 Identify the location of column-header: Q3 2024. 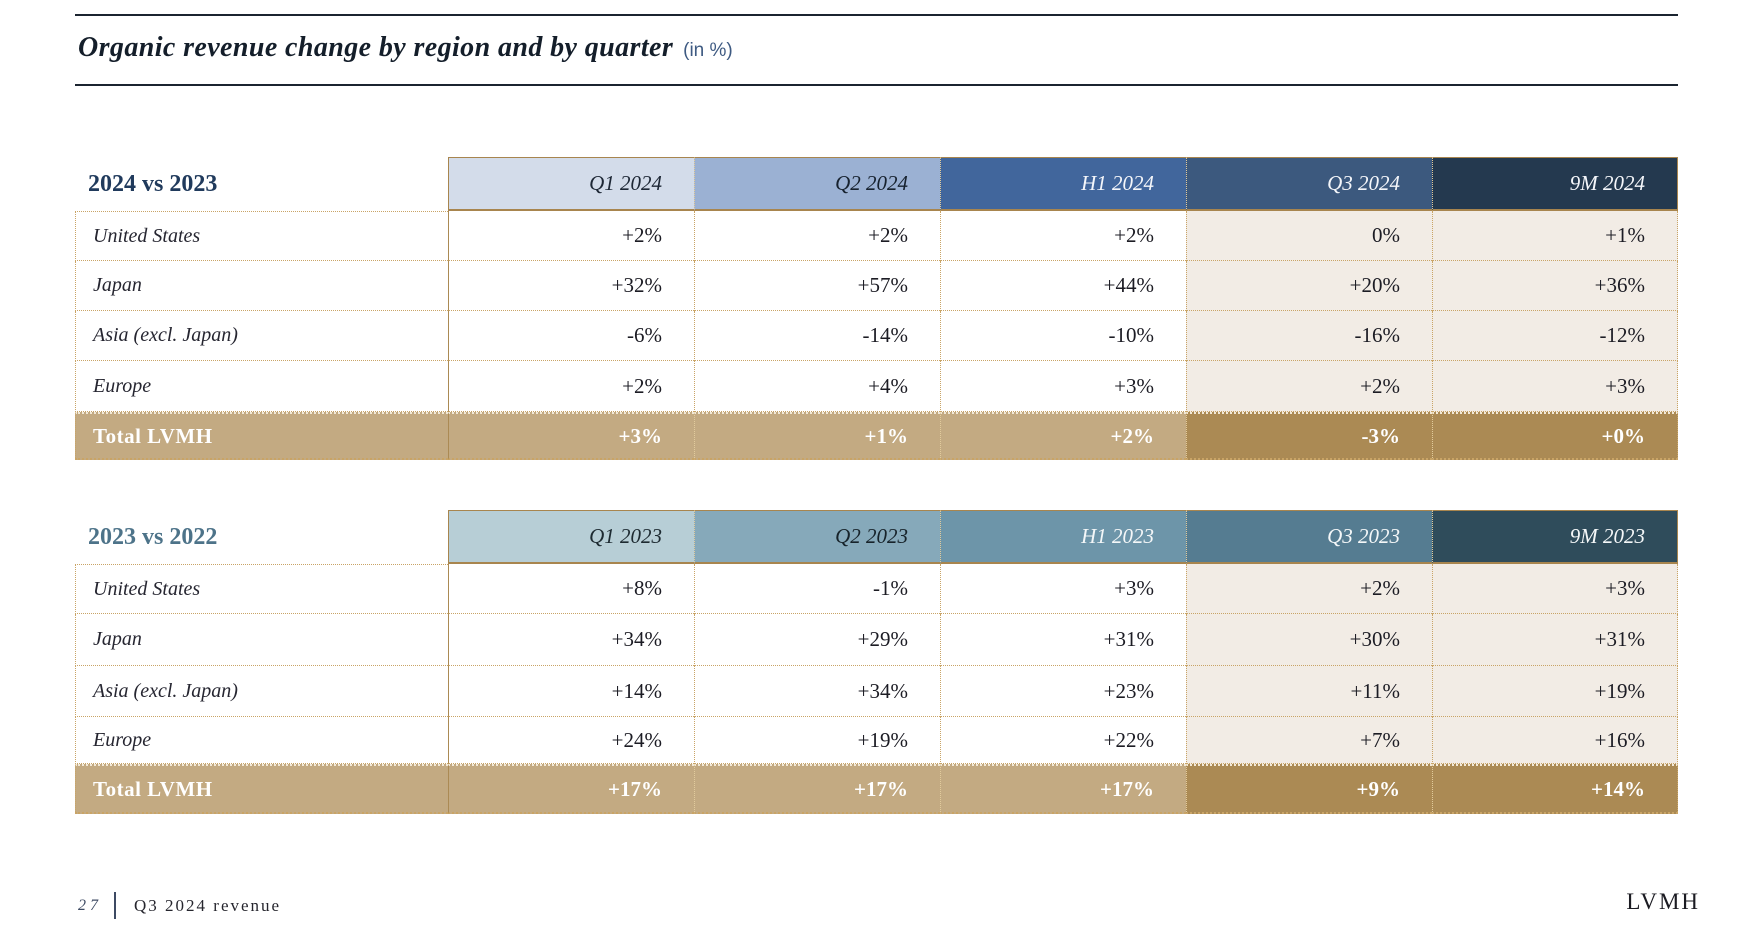
(1309, 184).